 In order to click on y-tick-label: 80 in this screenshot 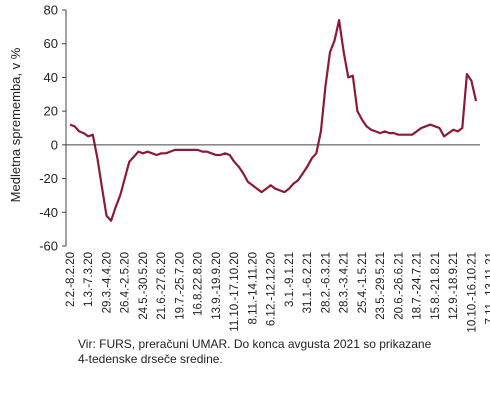, I will do `click(51, 10)`.